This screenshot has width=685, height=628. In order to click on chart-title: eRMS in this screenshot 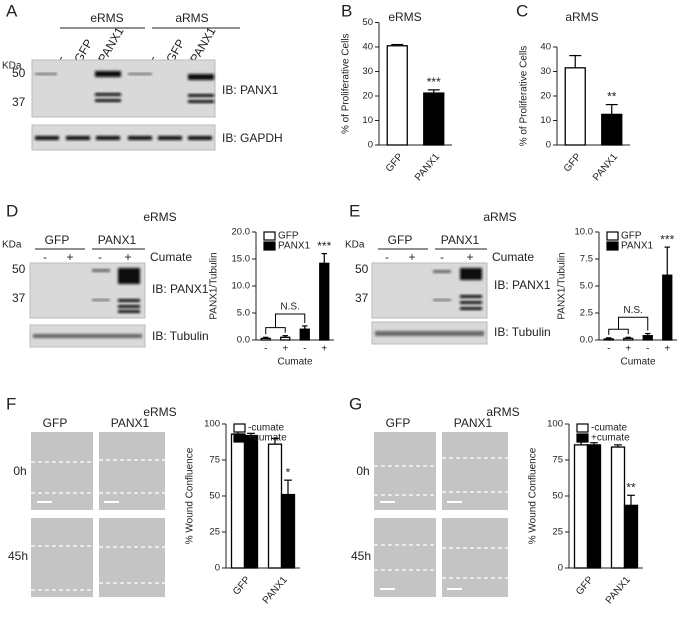, I will do `click(404, 17)`.